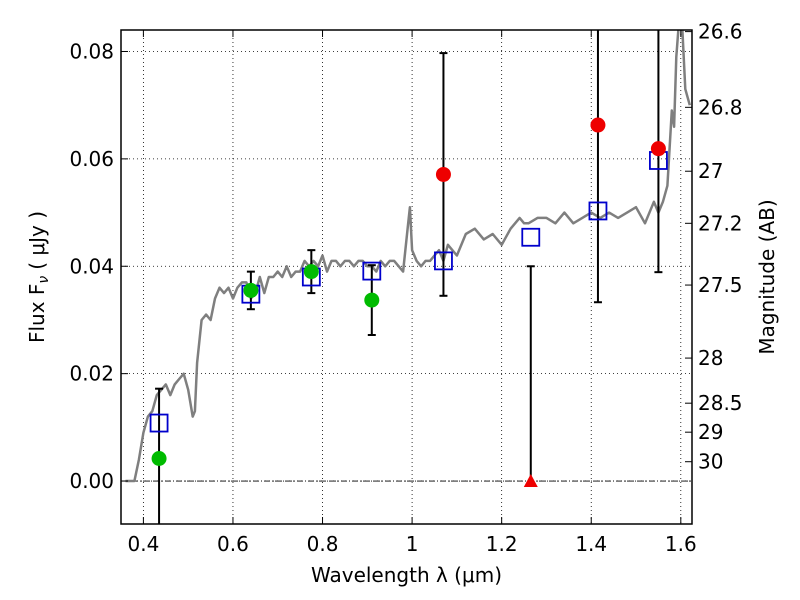  I want to click on y-axis-title-subscript: ν, so click(44, 280).